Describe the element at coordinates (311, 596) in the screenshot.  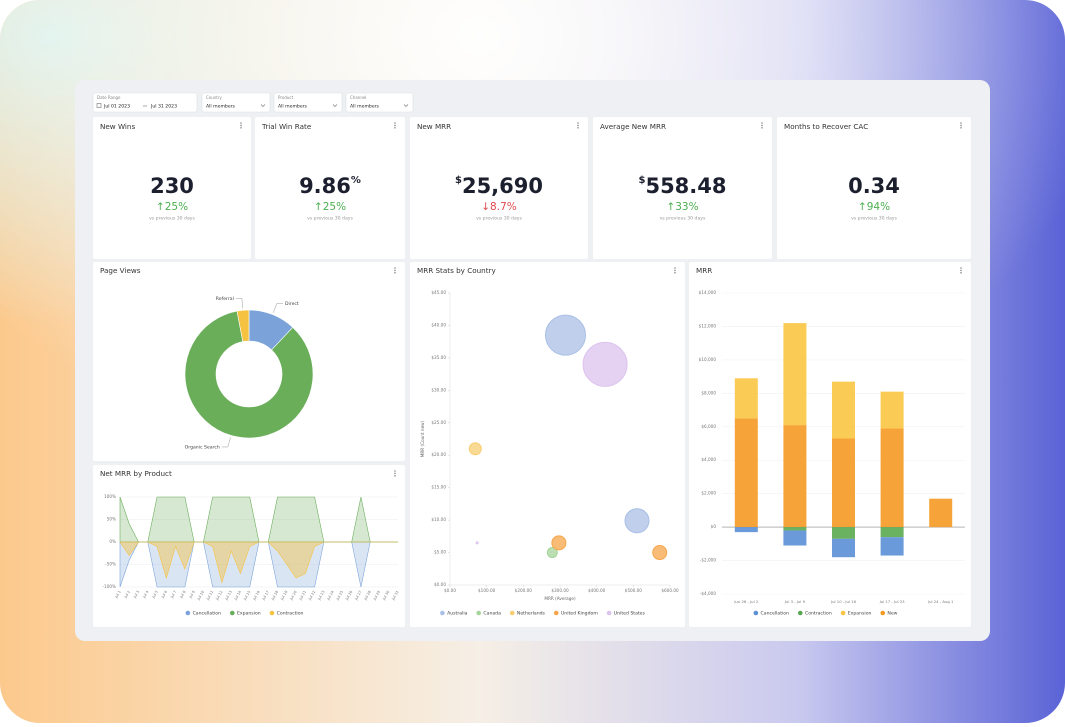
I see `x-tick-label: Jul 22` at that location.